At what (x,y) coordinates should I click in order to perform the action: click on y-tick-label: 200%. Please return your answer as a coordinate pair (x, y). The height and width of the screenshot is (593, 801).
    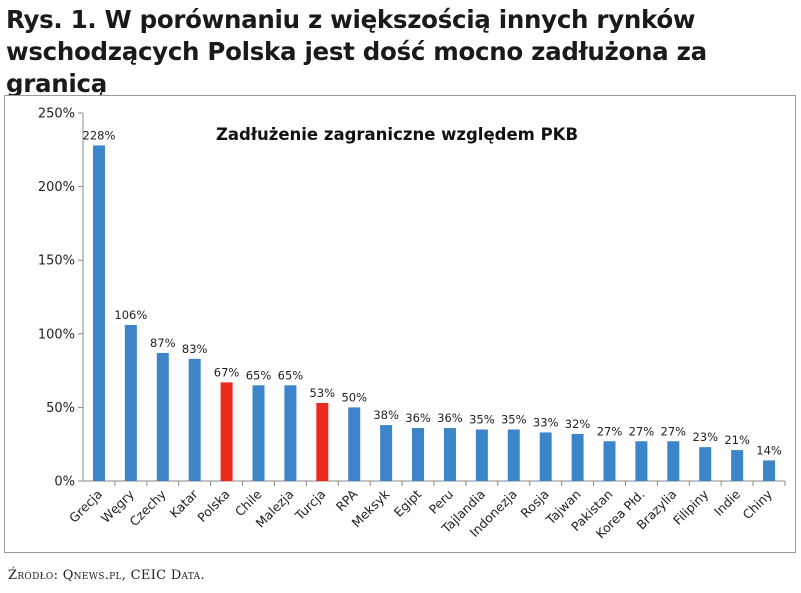
    Looking at the image, I should click on (56, 187).